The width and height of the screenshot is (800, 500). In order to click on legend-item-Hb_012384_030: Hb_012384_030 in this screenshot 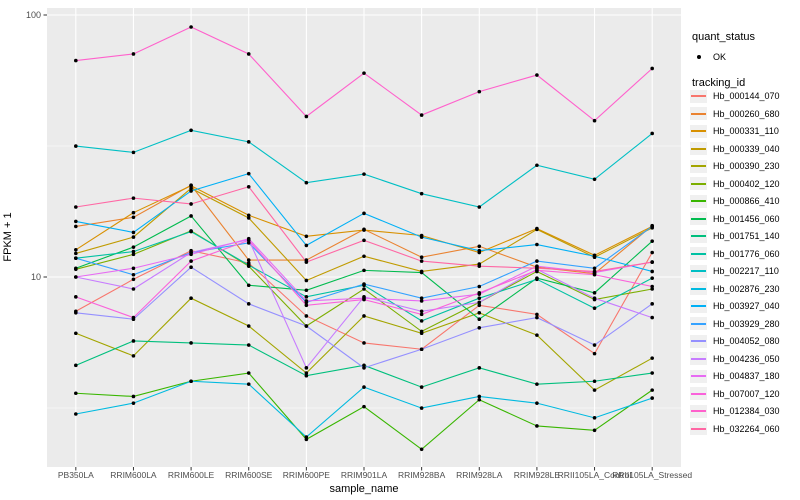, I will do `click(735, 411)`.